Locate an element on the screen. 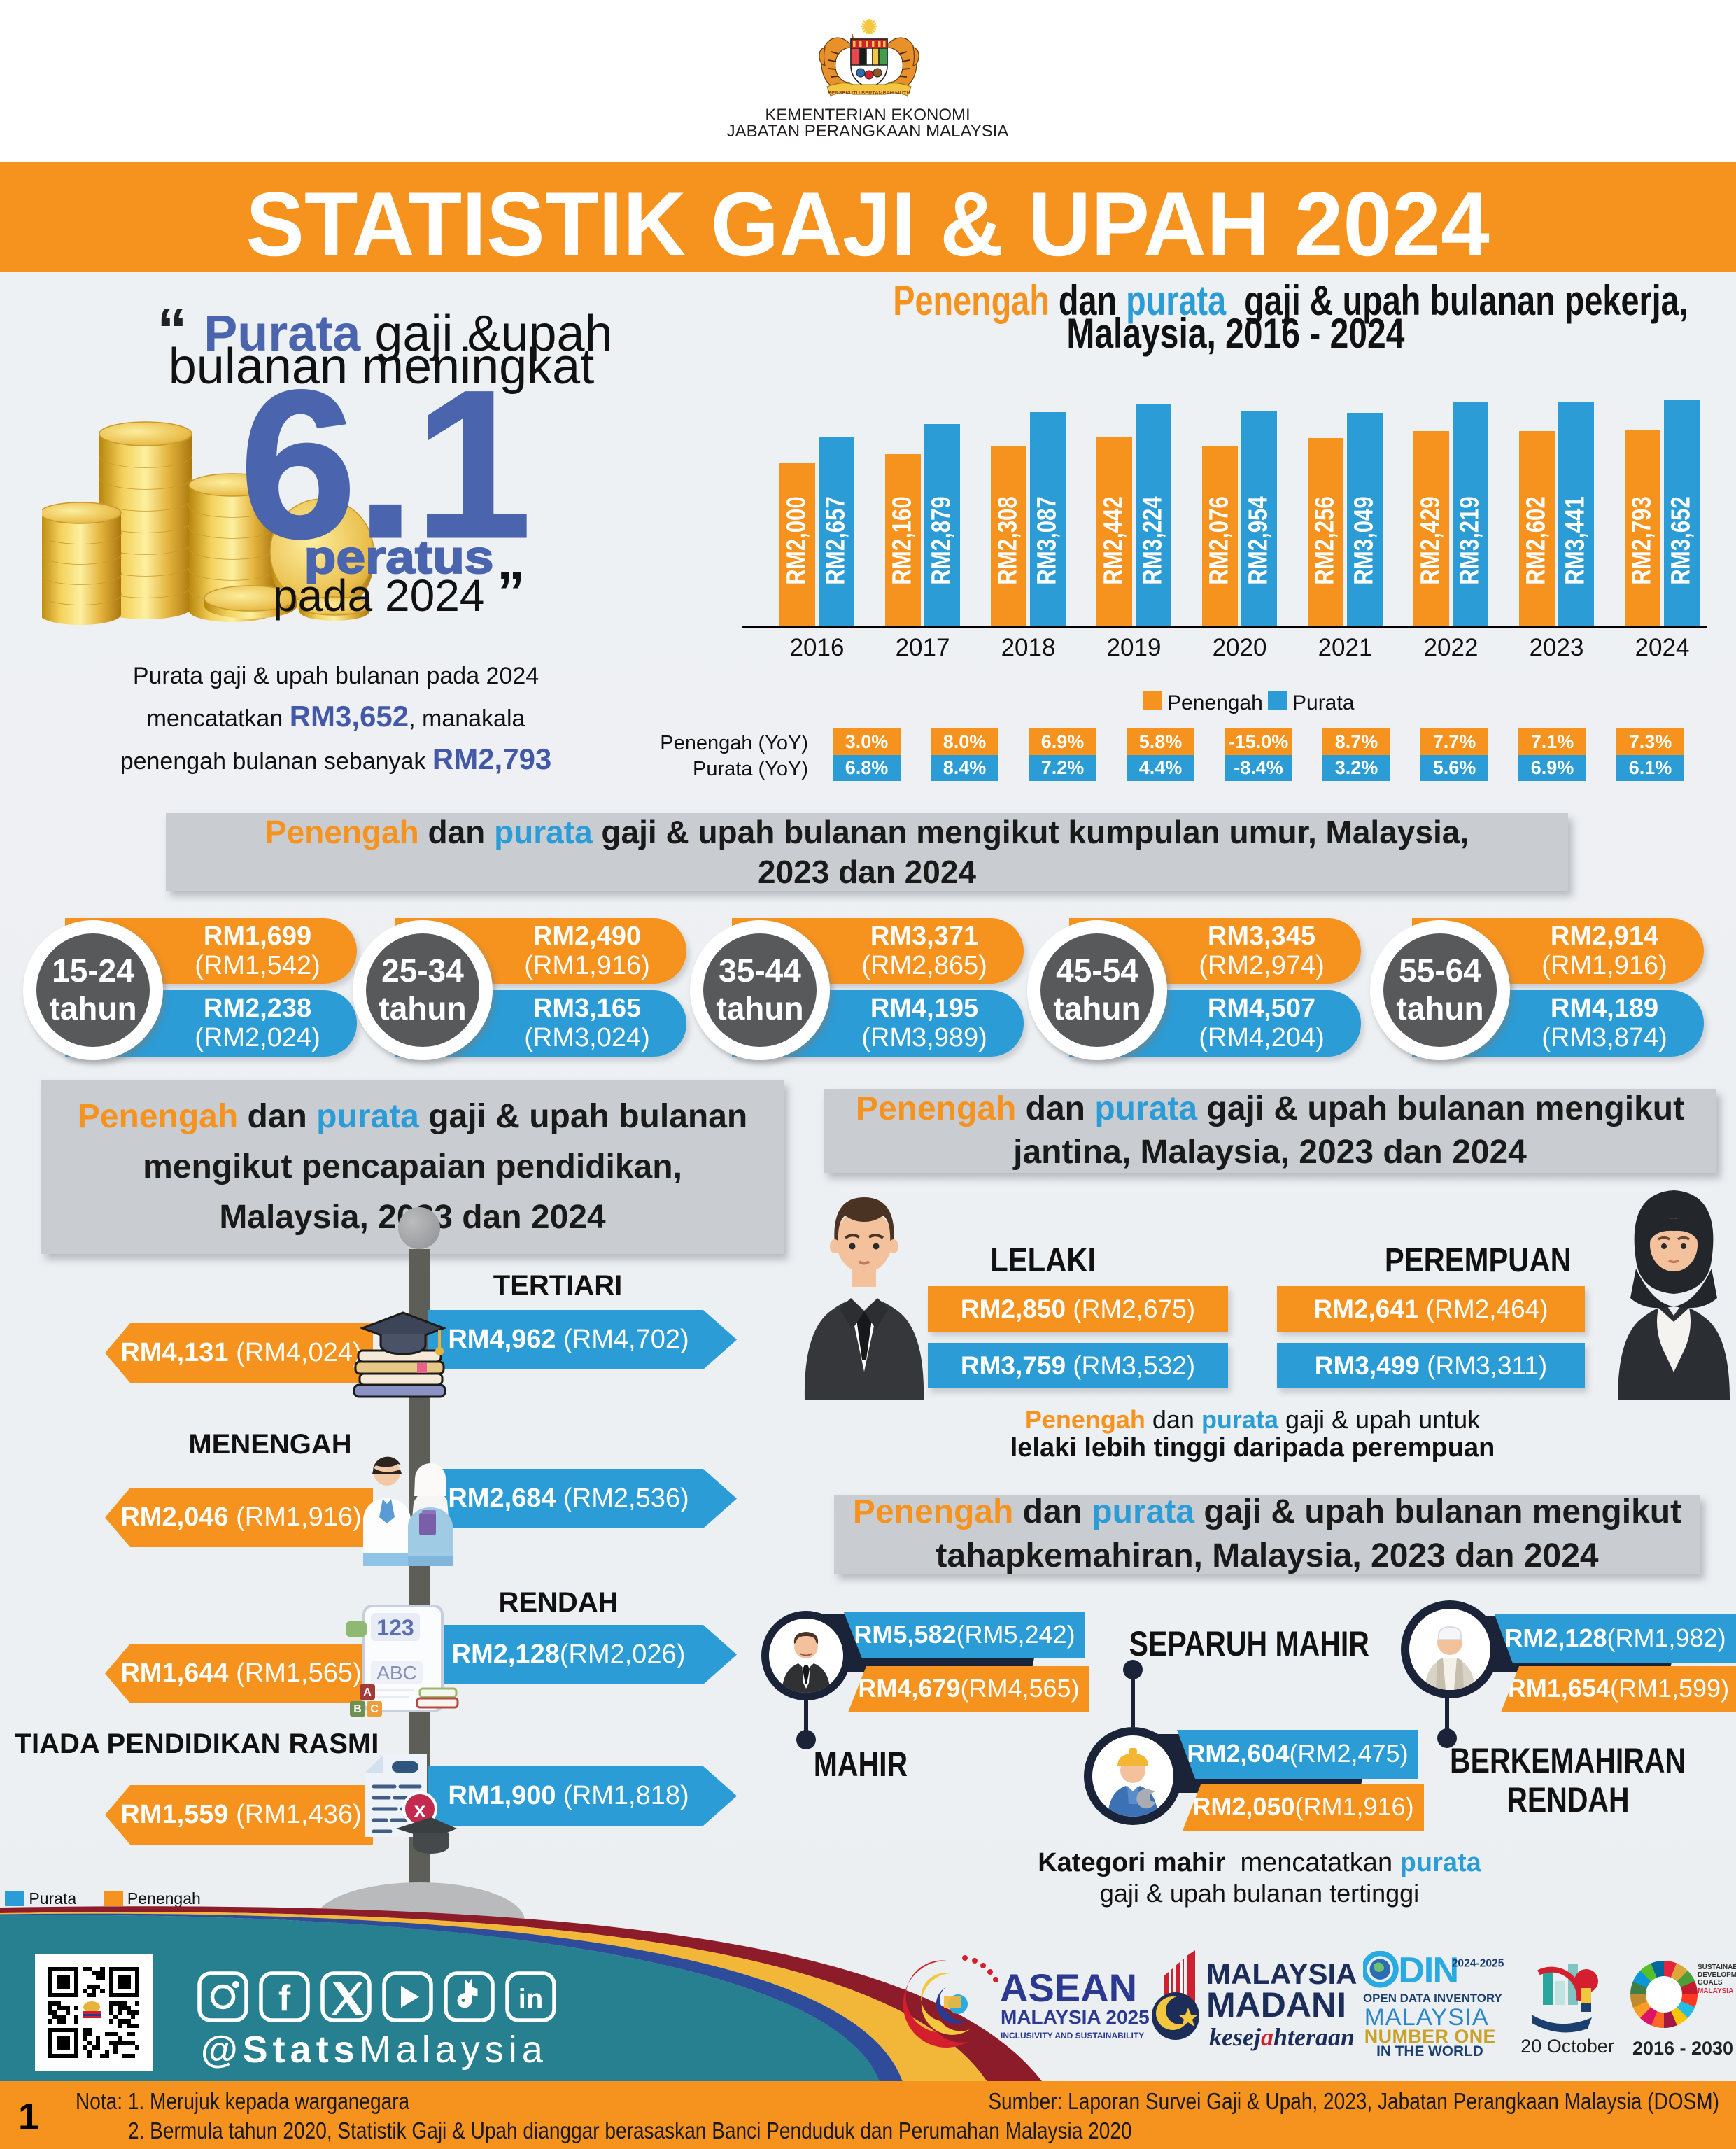 The image size is (1736, 2149). svg-text: 20 October is located at coordinates (1567, 2046).